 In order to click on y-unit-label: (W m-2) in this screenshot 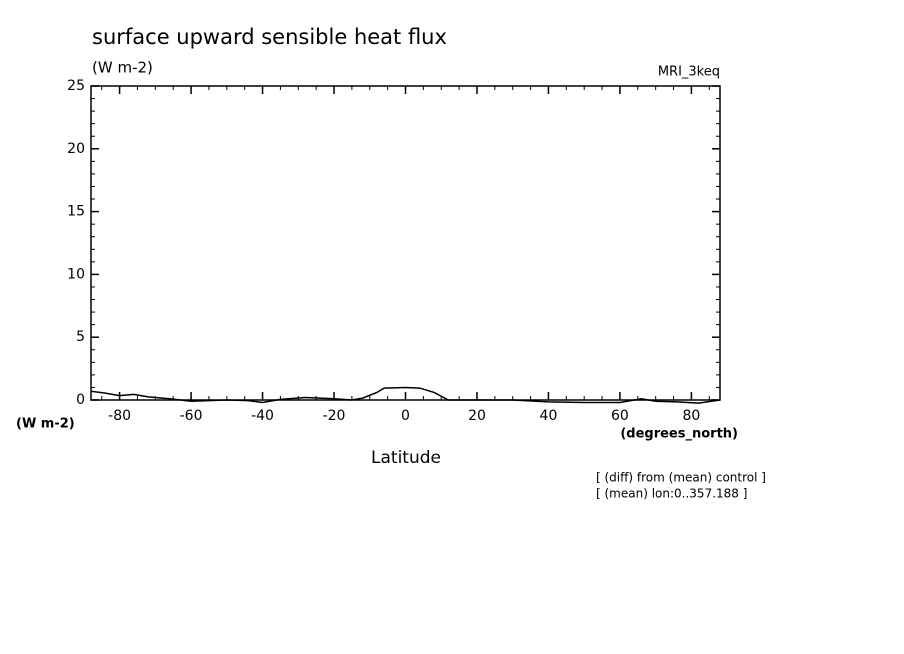, I will do `click(45, 424)`.